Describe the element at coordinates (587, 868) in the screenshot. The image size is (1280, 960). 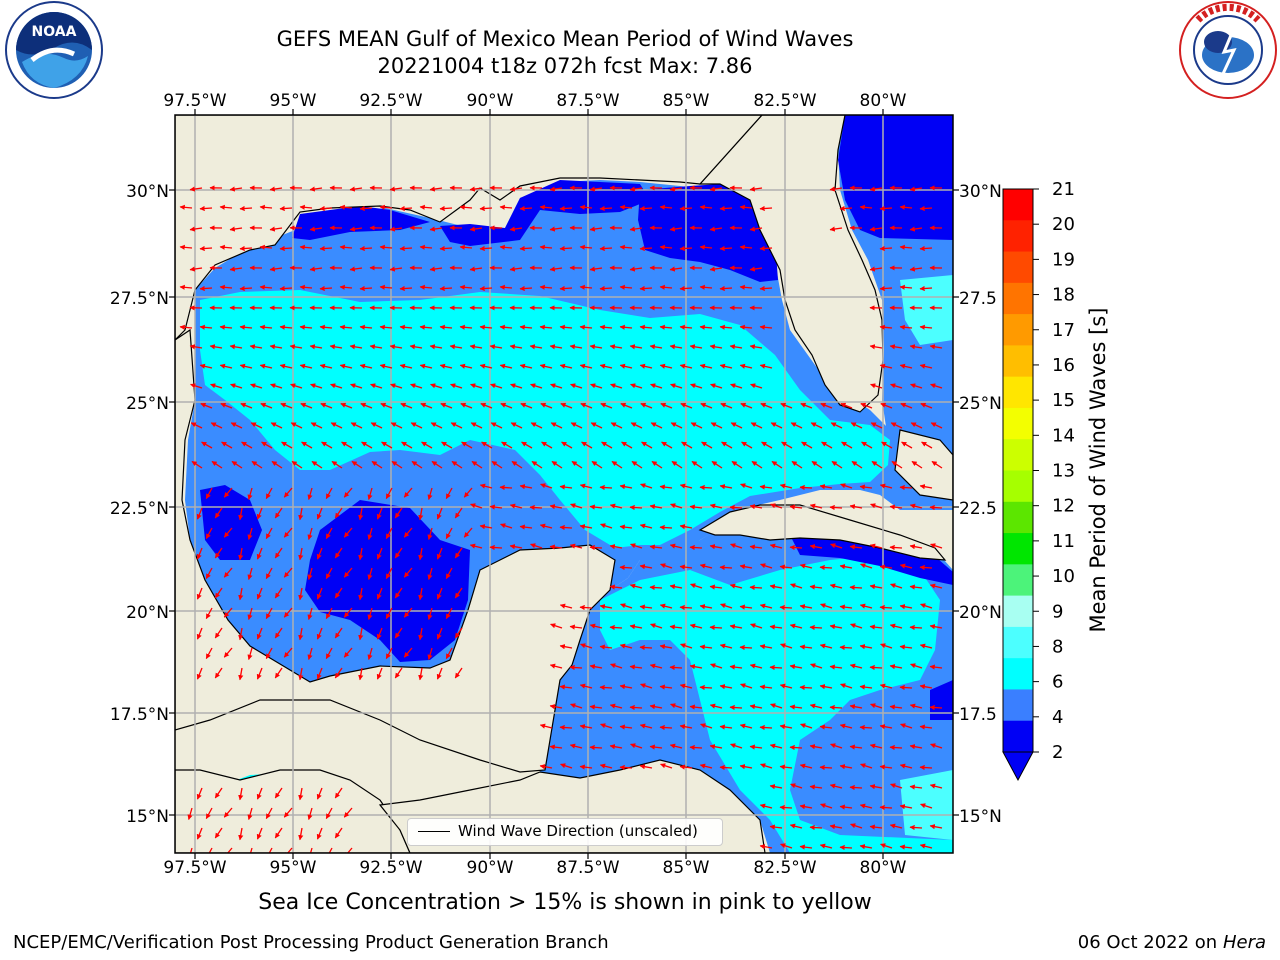
I see `lon-bottom-label: 87.5°W` at that location.